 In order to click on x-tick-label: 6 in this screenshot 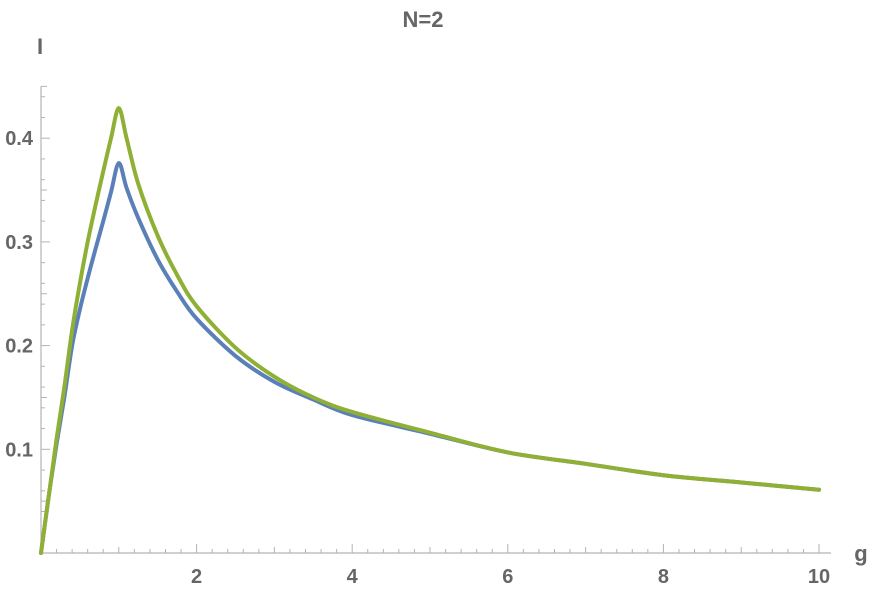, I will do `click(507, 577)`.